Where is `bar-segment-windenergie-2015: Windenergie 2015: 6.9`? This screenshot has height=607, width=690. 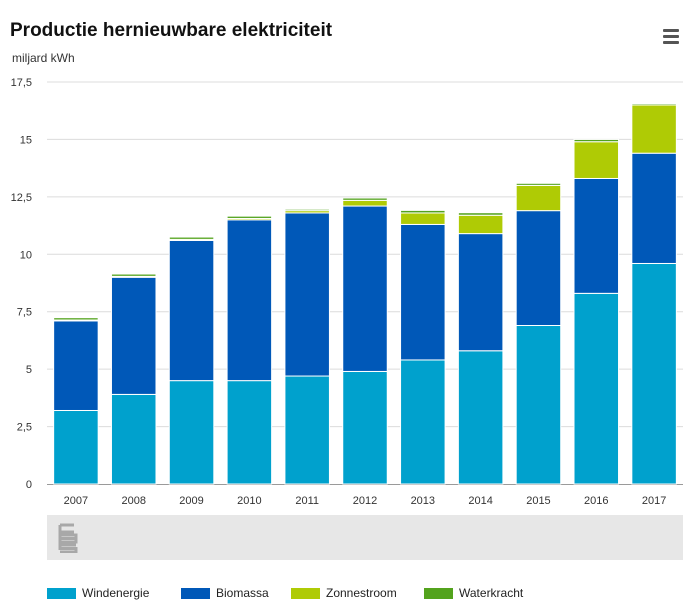 bar-segment-windenergie-2015: Windenergie 2015: 6.9 is located at coordinates (538, 405).